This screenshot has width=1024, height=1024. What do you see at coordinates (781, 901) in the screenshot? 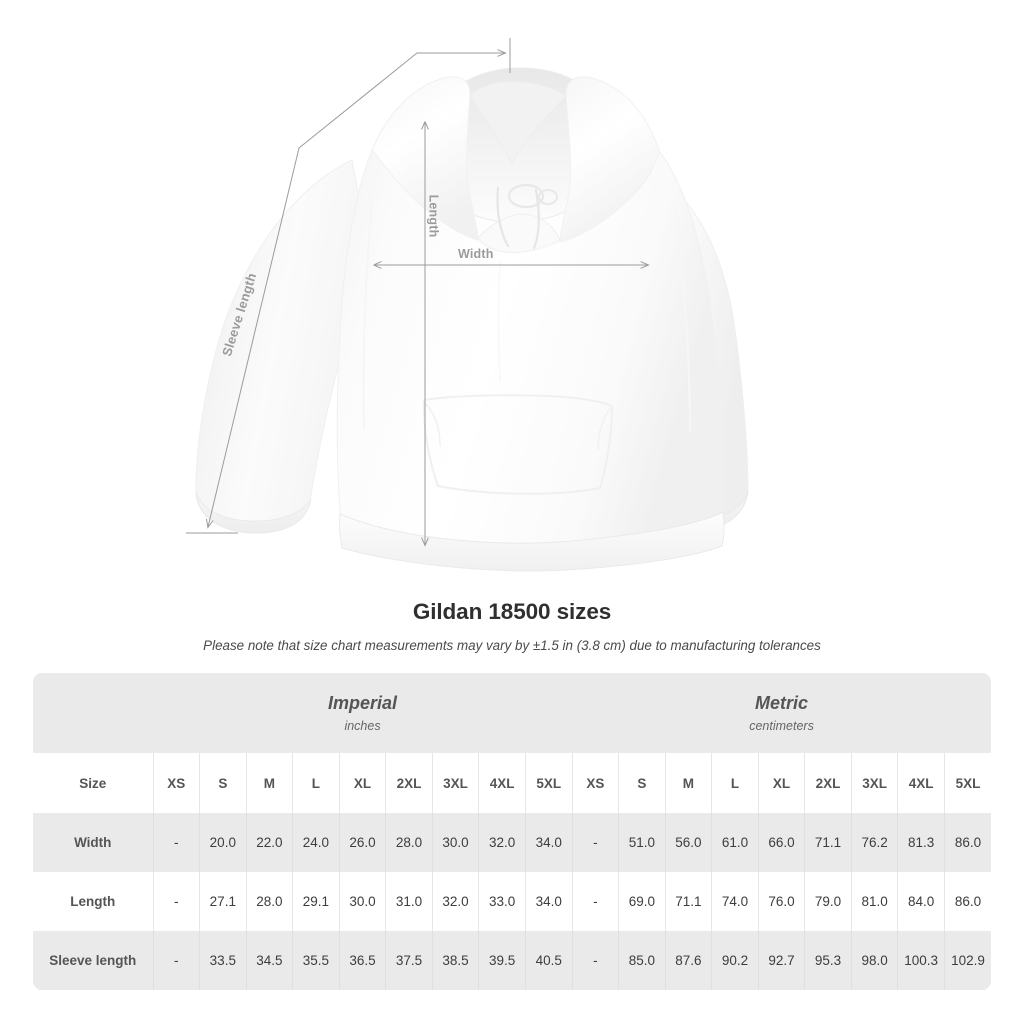
I see `measurement-cell-metric: 76.0` at bounding box center [781, 901].